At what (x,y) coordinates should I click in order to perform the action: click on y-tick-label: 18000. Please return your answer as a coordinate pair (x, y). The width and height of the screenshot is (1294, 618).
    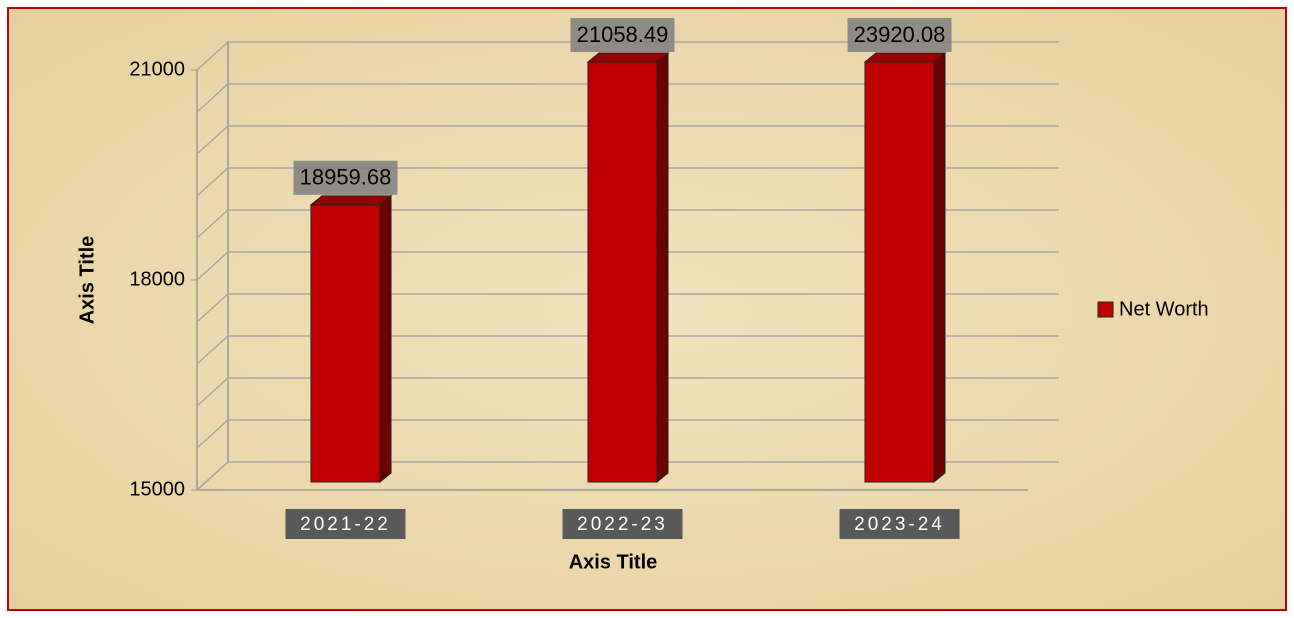
    Looking at the image, I should click on (157, 279).